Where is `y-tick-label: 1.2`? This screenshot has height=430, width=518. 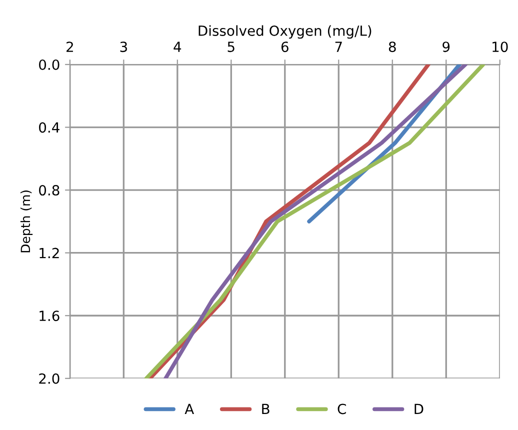
y-tick-label: 1.2 is located at coordinates (49, 253).